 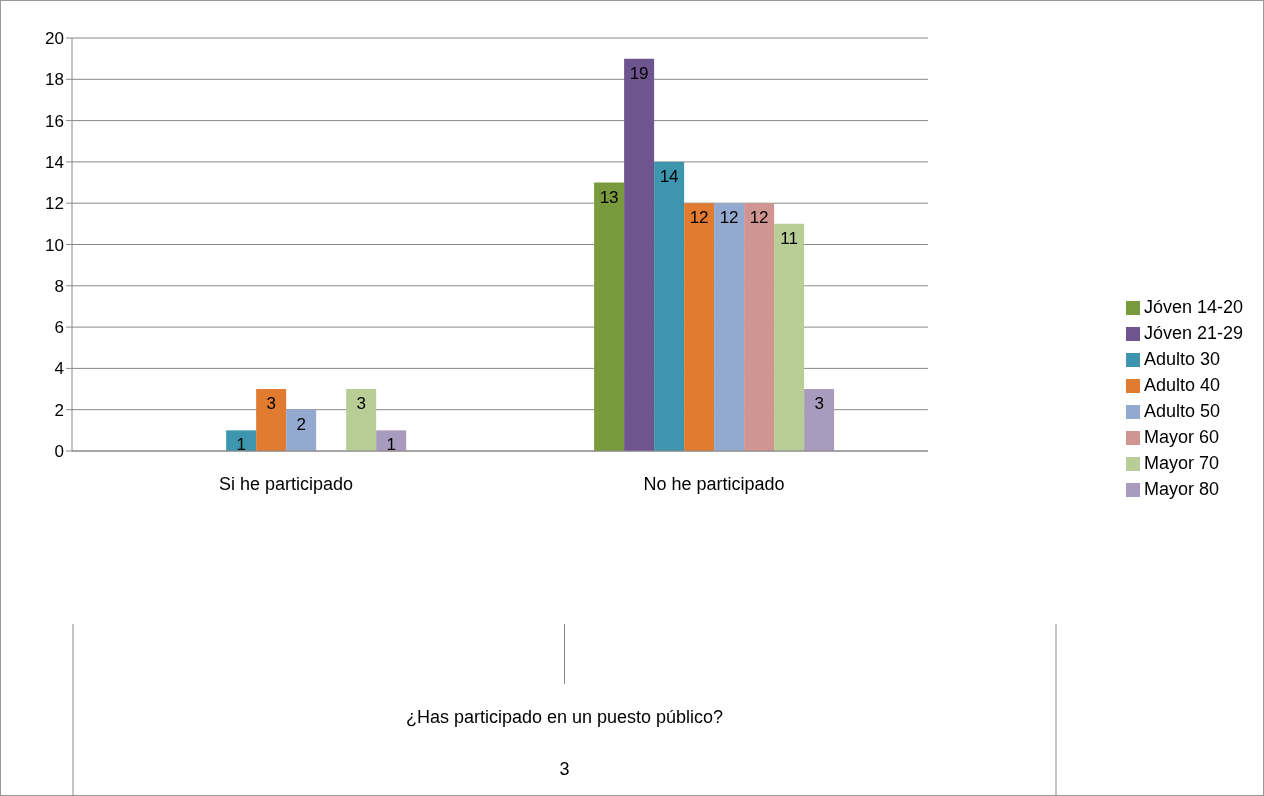 I want to click on data-label: 19, so click(x=639, y=73).